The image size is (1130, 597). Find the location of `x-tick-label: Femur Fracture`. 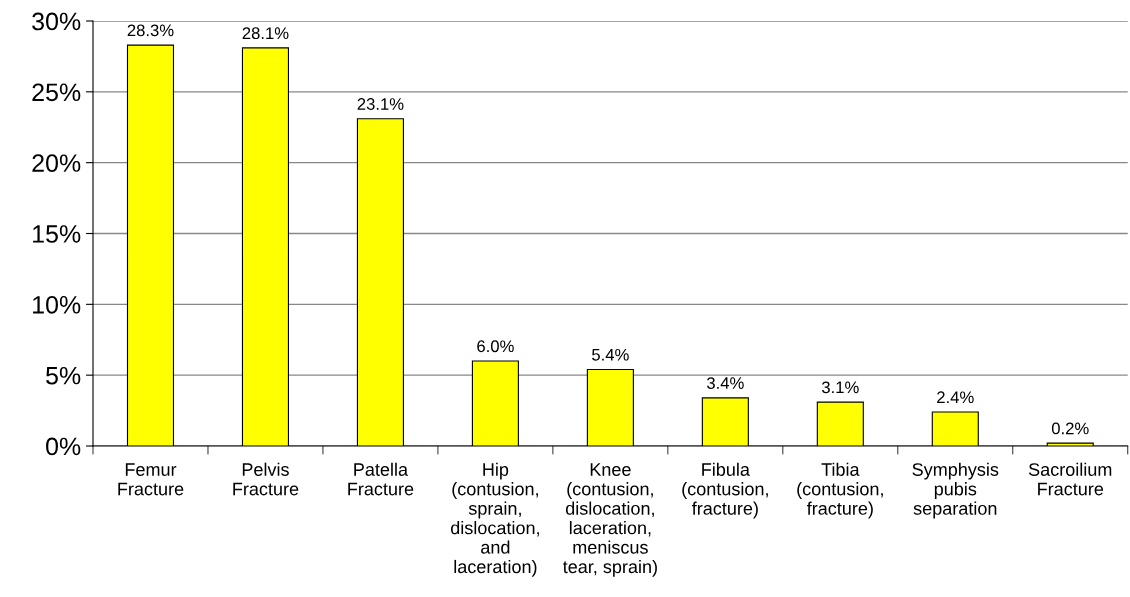

x-tick-label: Femur Fracture is located at coordinates (151, 479).